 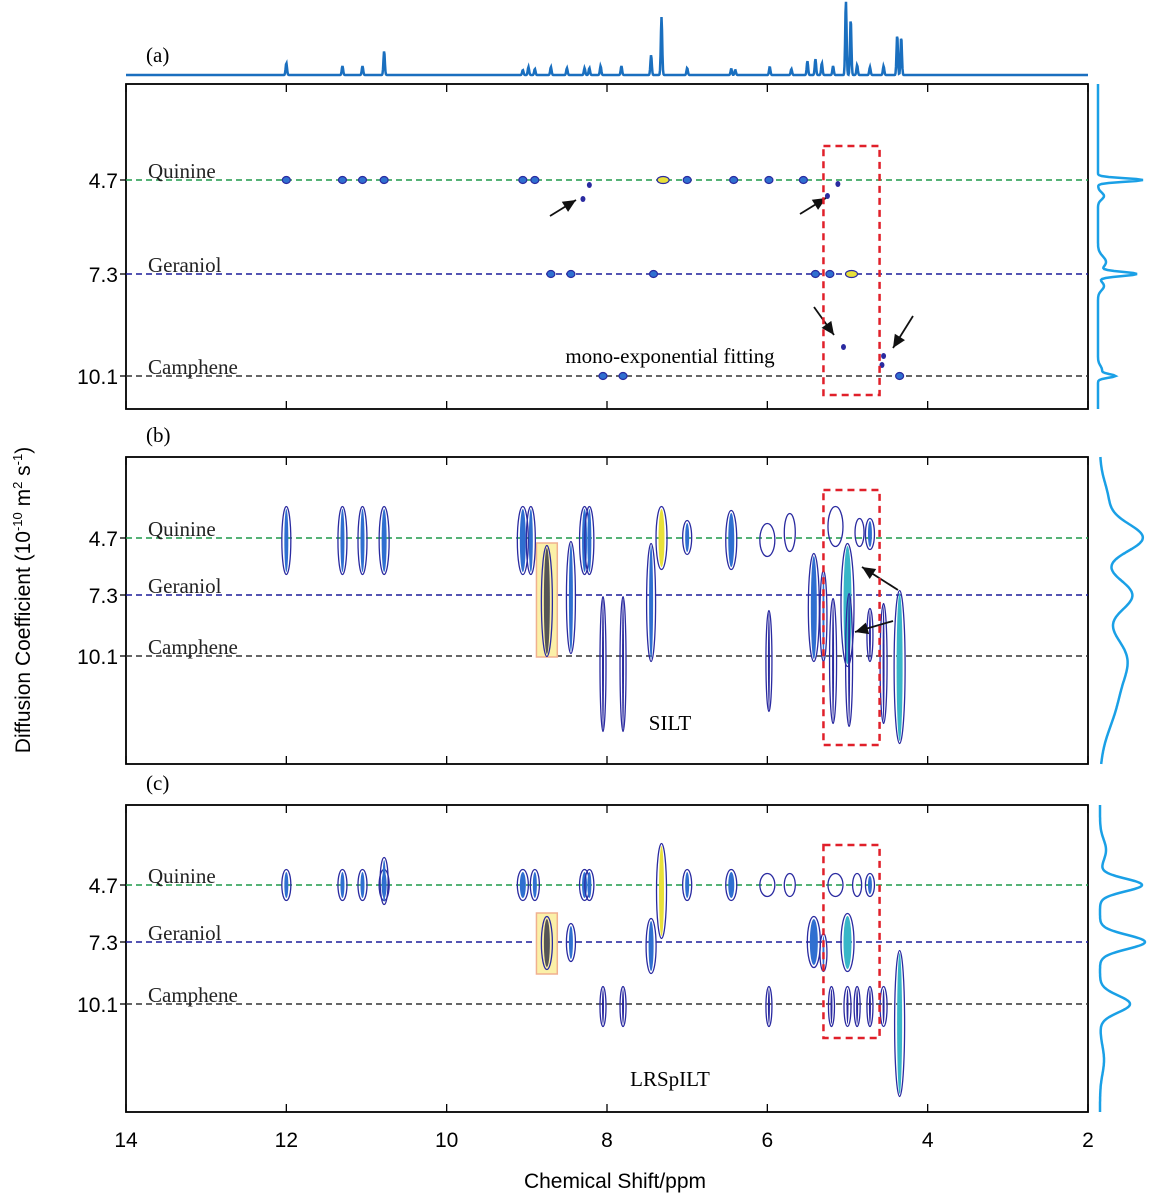 What do you see at coordinates (1088, 1140) in the screenshot?
I see `x-tick-label: 2` at bounding box center [1088, 1140].